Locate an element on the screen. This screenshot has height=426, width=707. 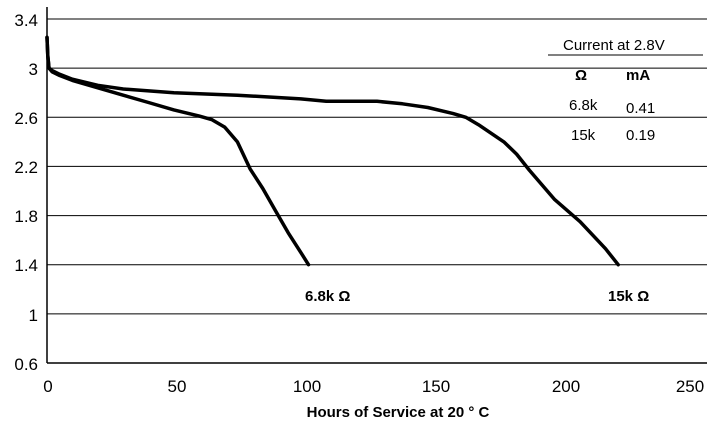
legend-row-current: 0.41 is located at coordinates (640, 108).